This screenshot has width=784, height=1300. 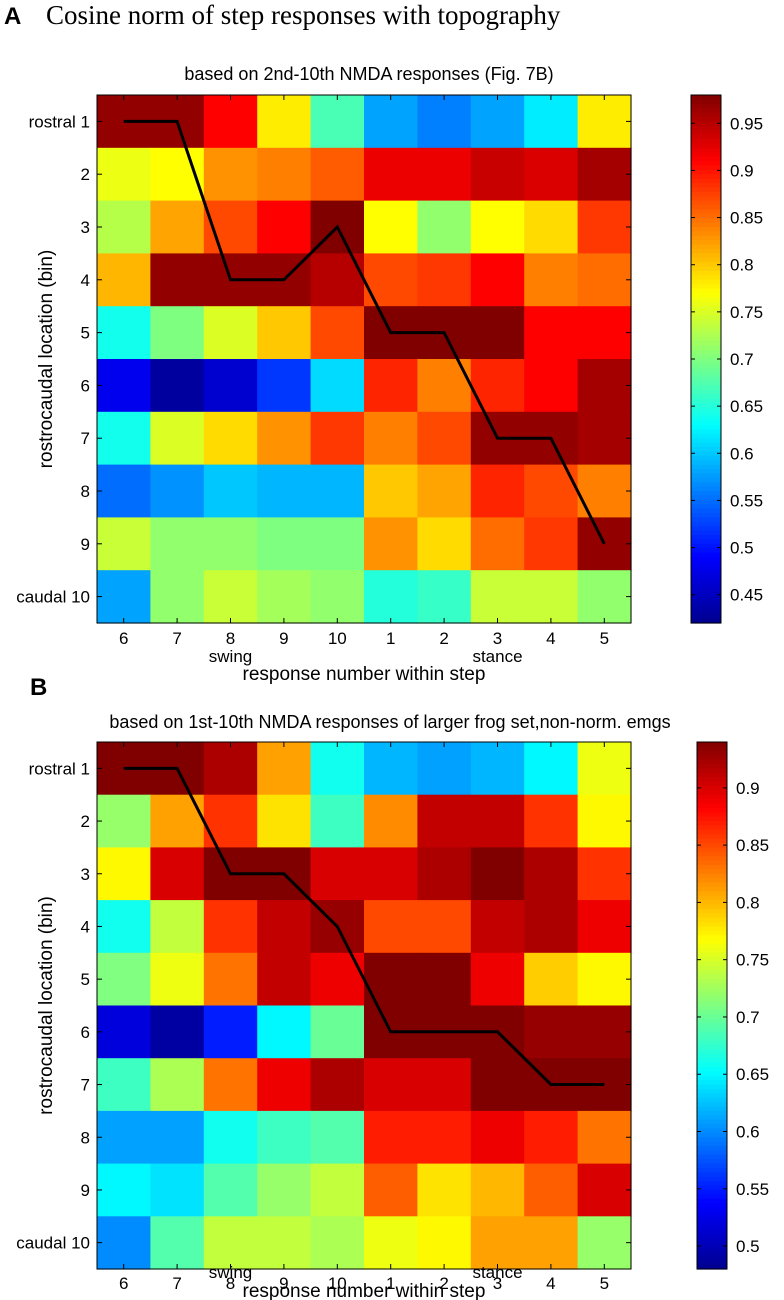 What do you see at coordinates (550, 638) in the screenshot?
I see `x-tick-label: 4` at bounding box center [550, 638].